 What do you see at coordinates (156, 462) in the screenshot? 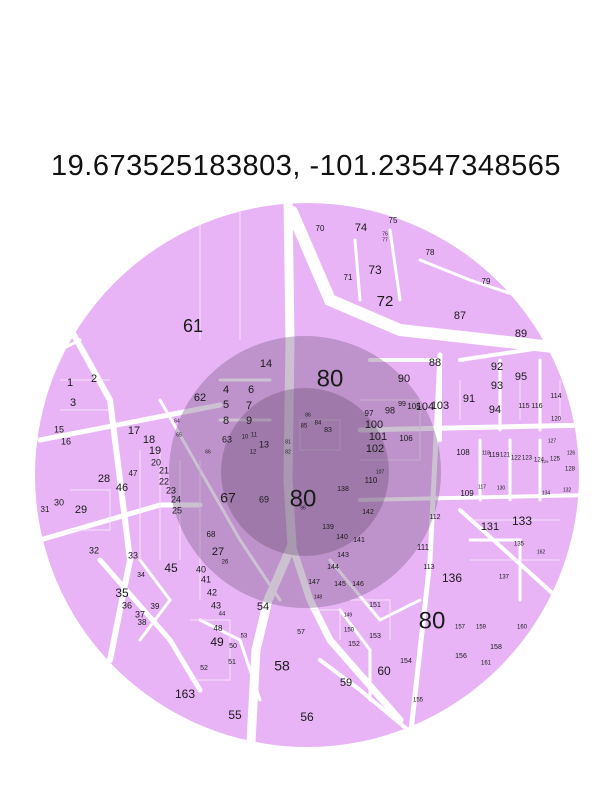
I see `parcel-label: 20` at bounding box center [156, 462].